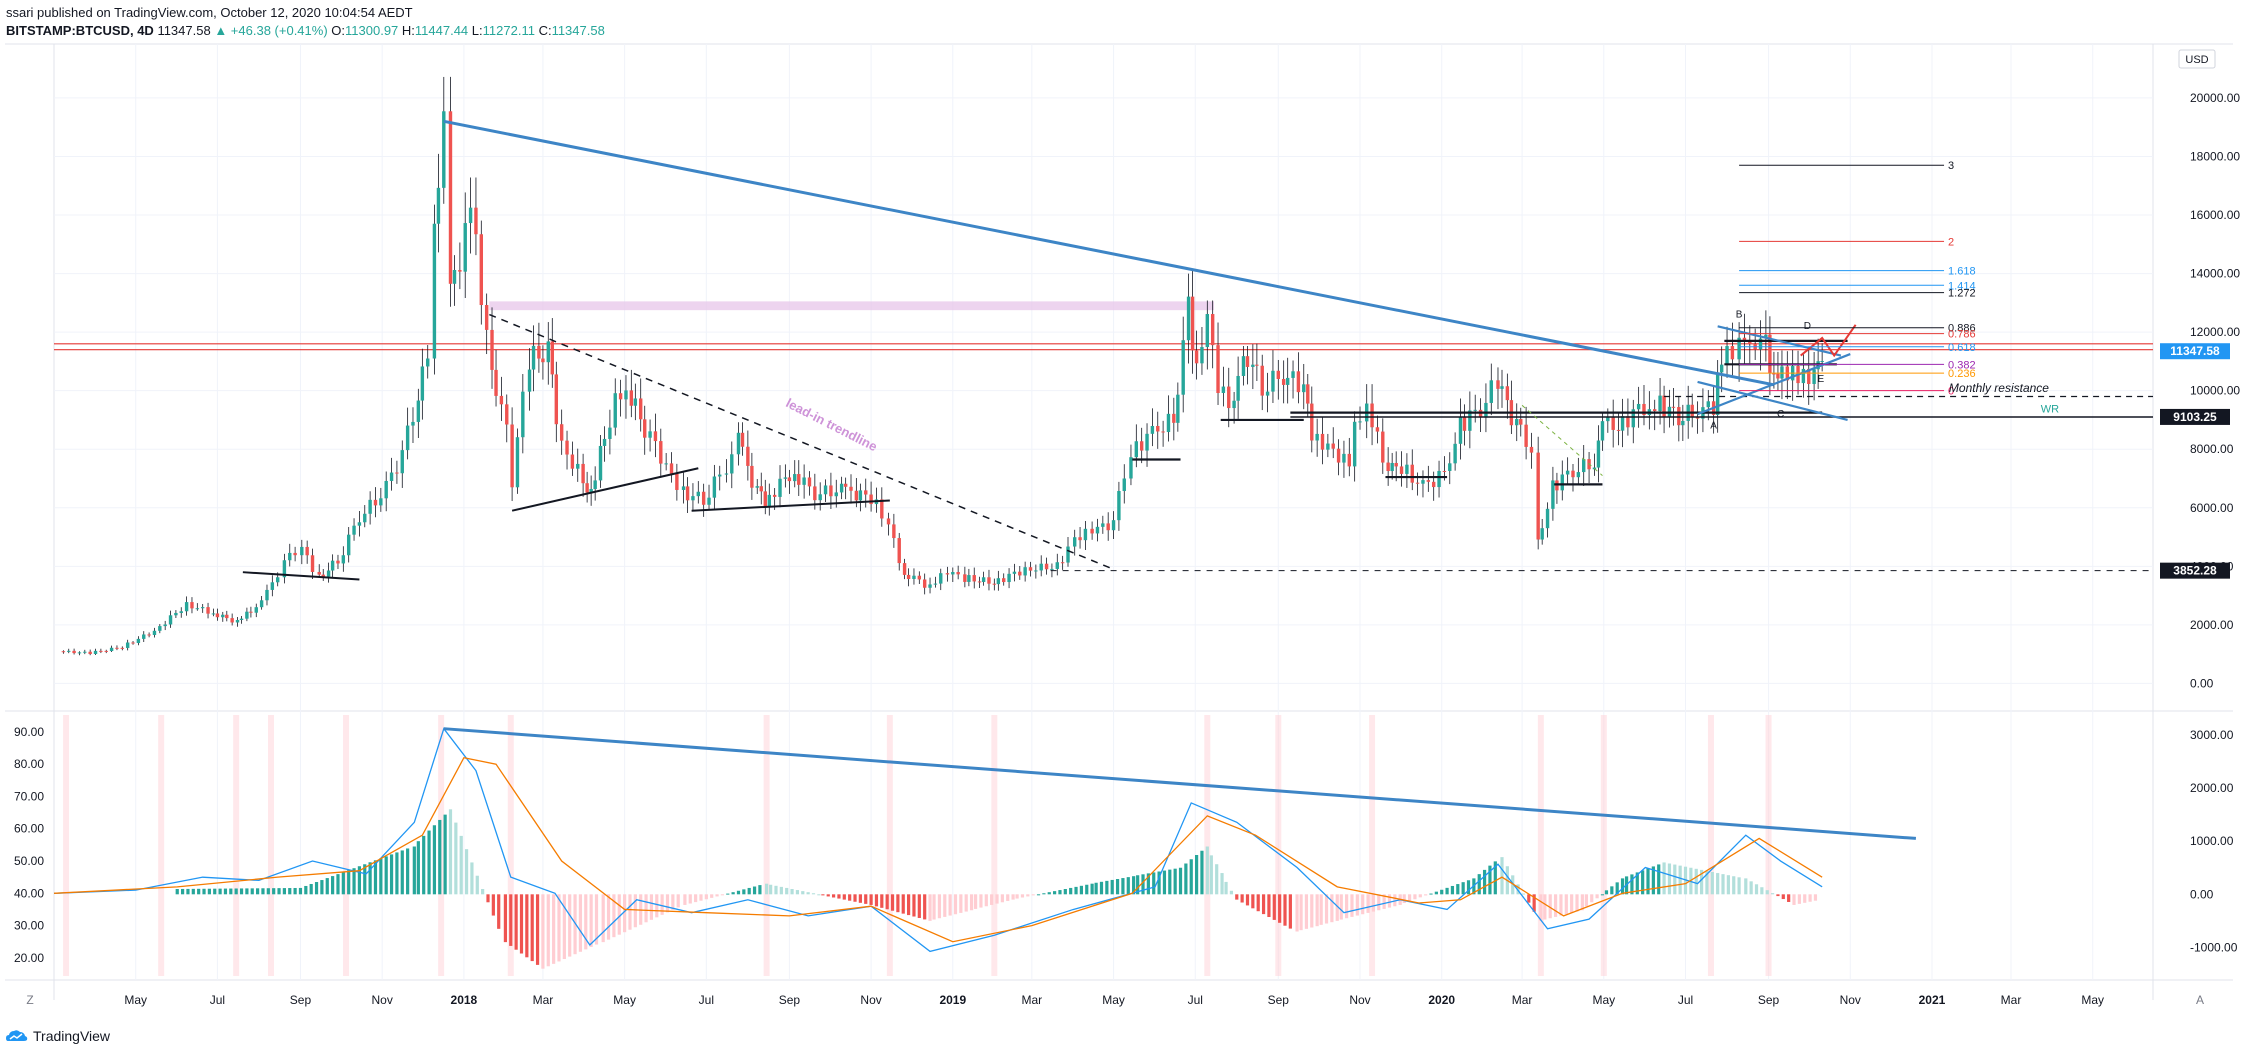  What do you see at coordinates (578, 30) in the screenshot?
I see `close-value: 11347.58` at bounding box center [578, 30].